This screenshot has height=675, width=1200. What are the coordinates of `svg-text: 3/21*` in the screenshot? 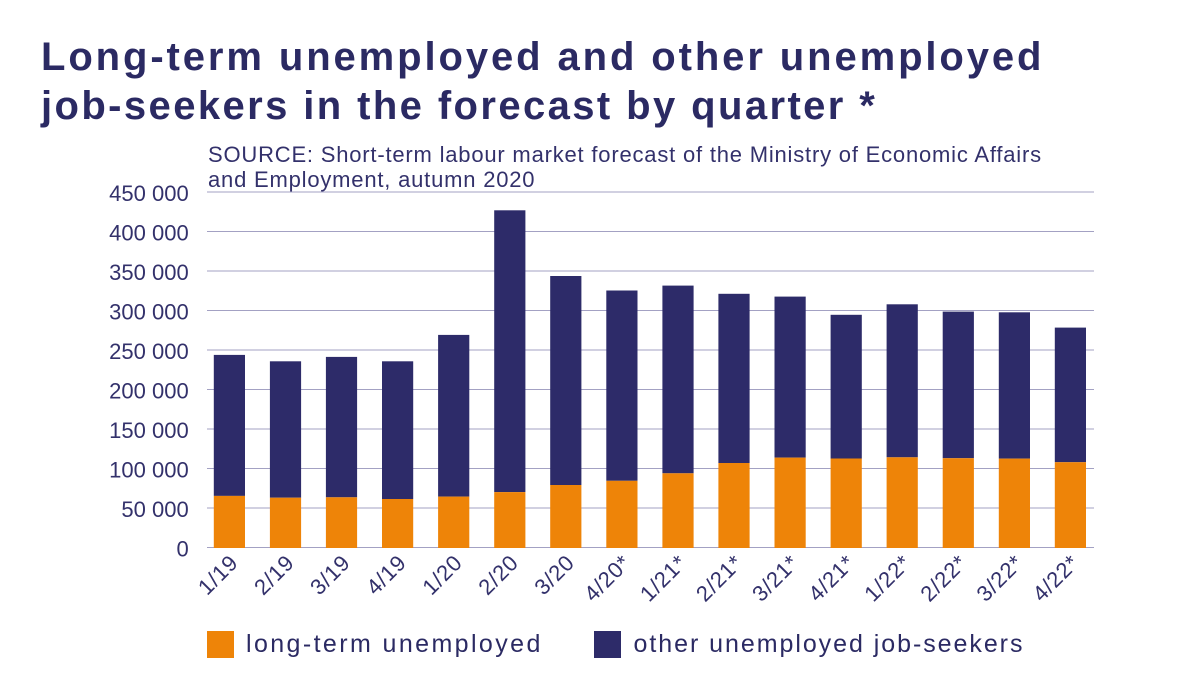 It's located at (775, 578).